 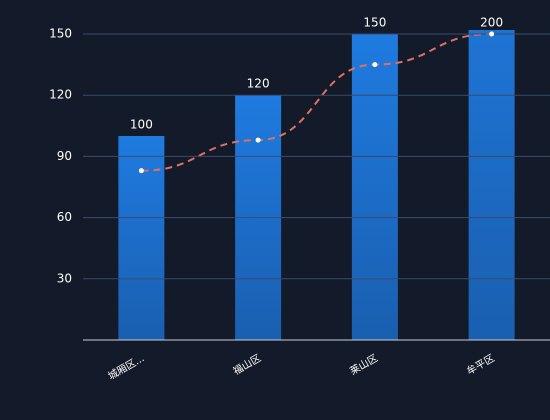 I want to click on x-tick-label: 牟平区, so click(x=480, y=364).